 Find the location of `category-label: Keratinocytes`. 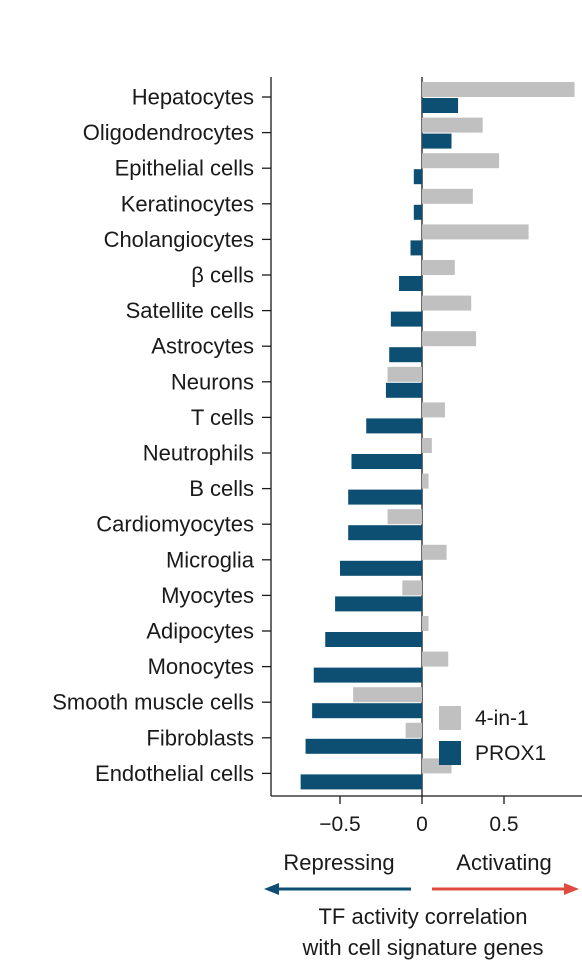

category-label: Keratinocytes is located at coordinates (187, 203).